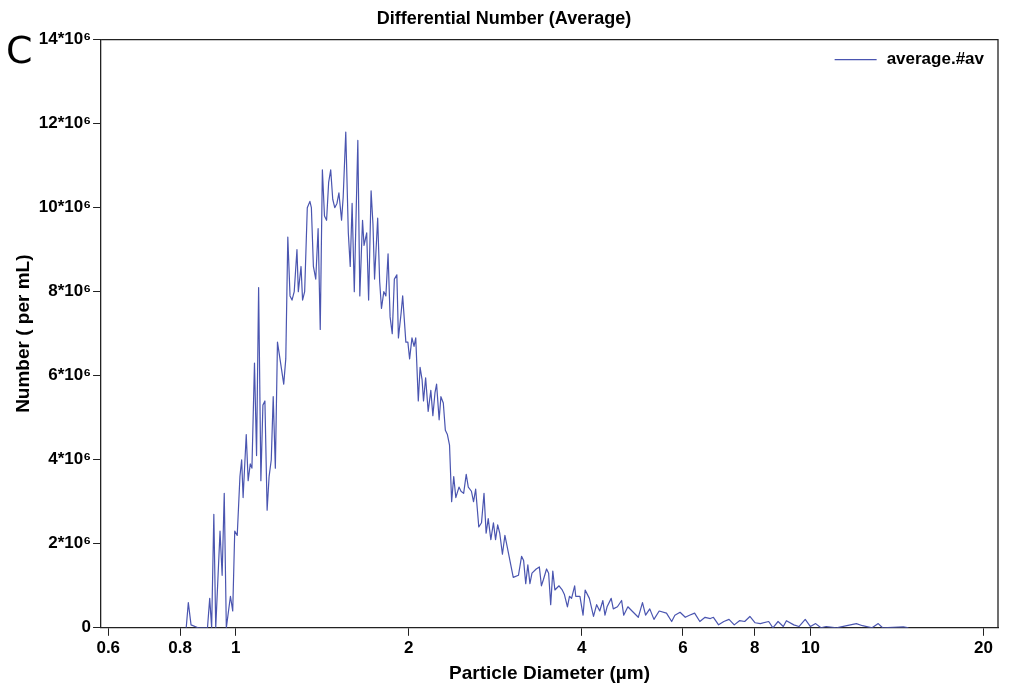 The width and height of the screenshot is (1012, 691). Describe the element at coordinates (582, 647) in the screenshot. I see `x-tick-label: 4` at that location.